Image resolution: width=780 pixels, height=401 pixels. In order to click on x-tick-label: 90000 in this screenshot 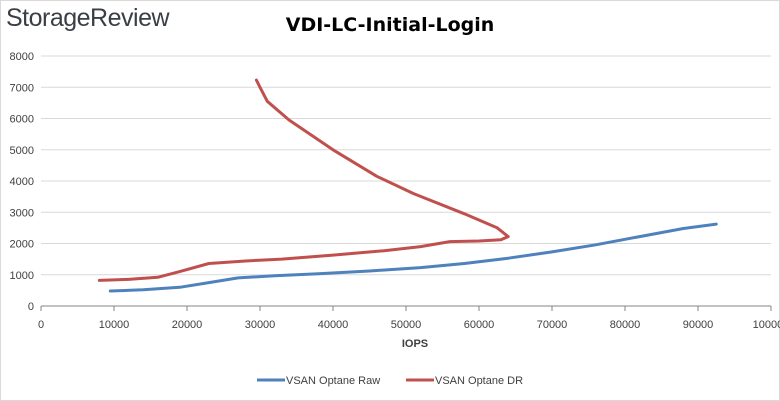, I will do `click(698, 325)`.